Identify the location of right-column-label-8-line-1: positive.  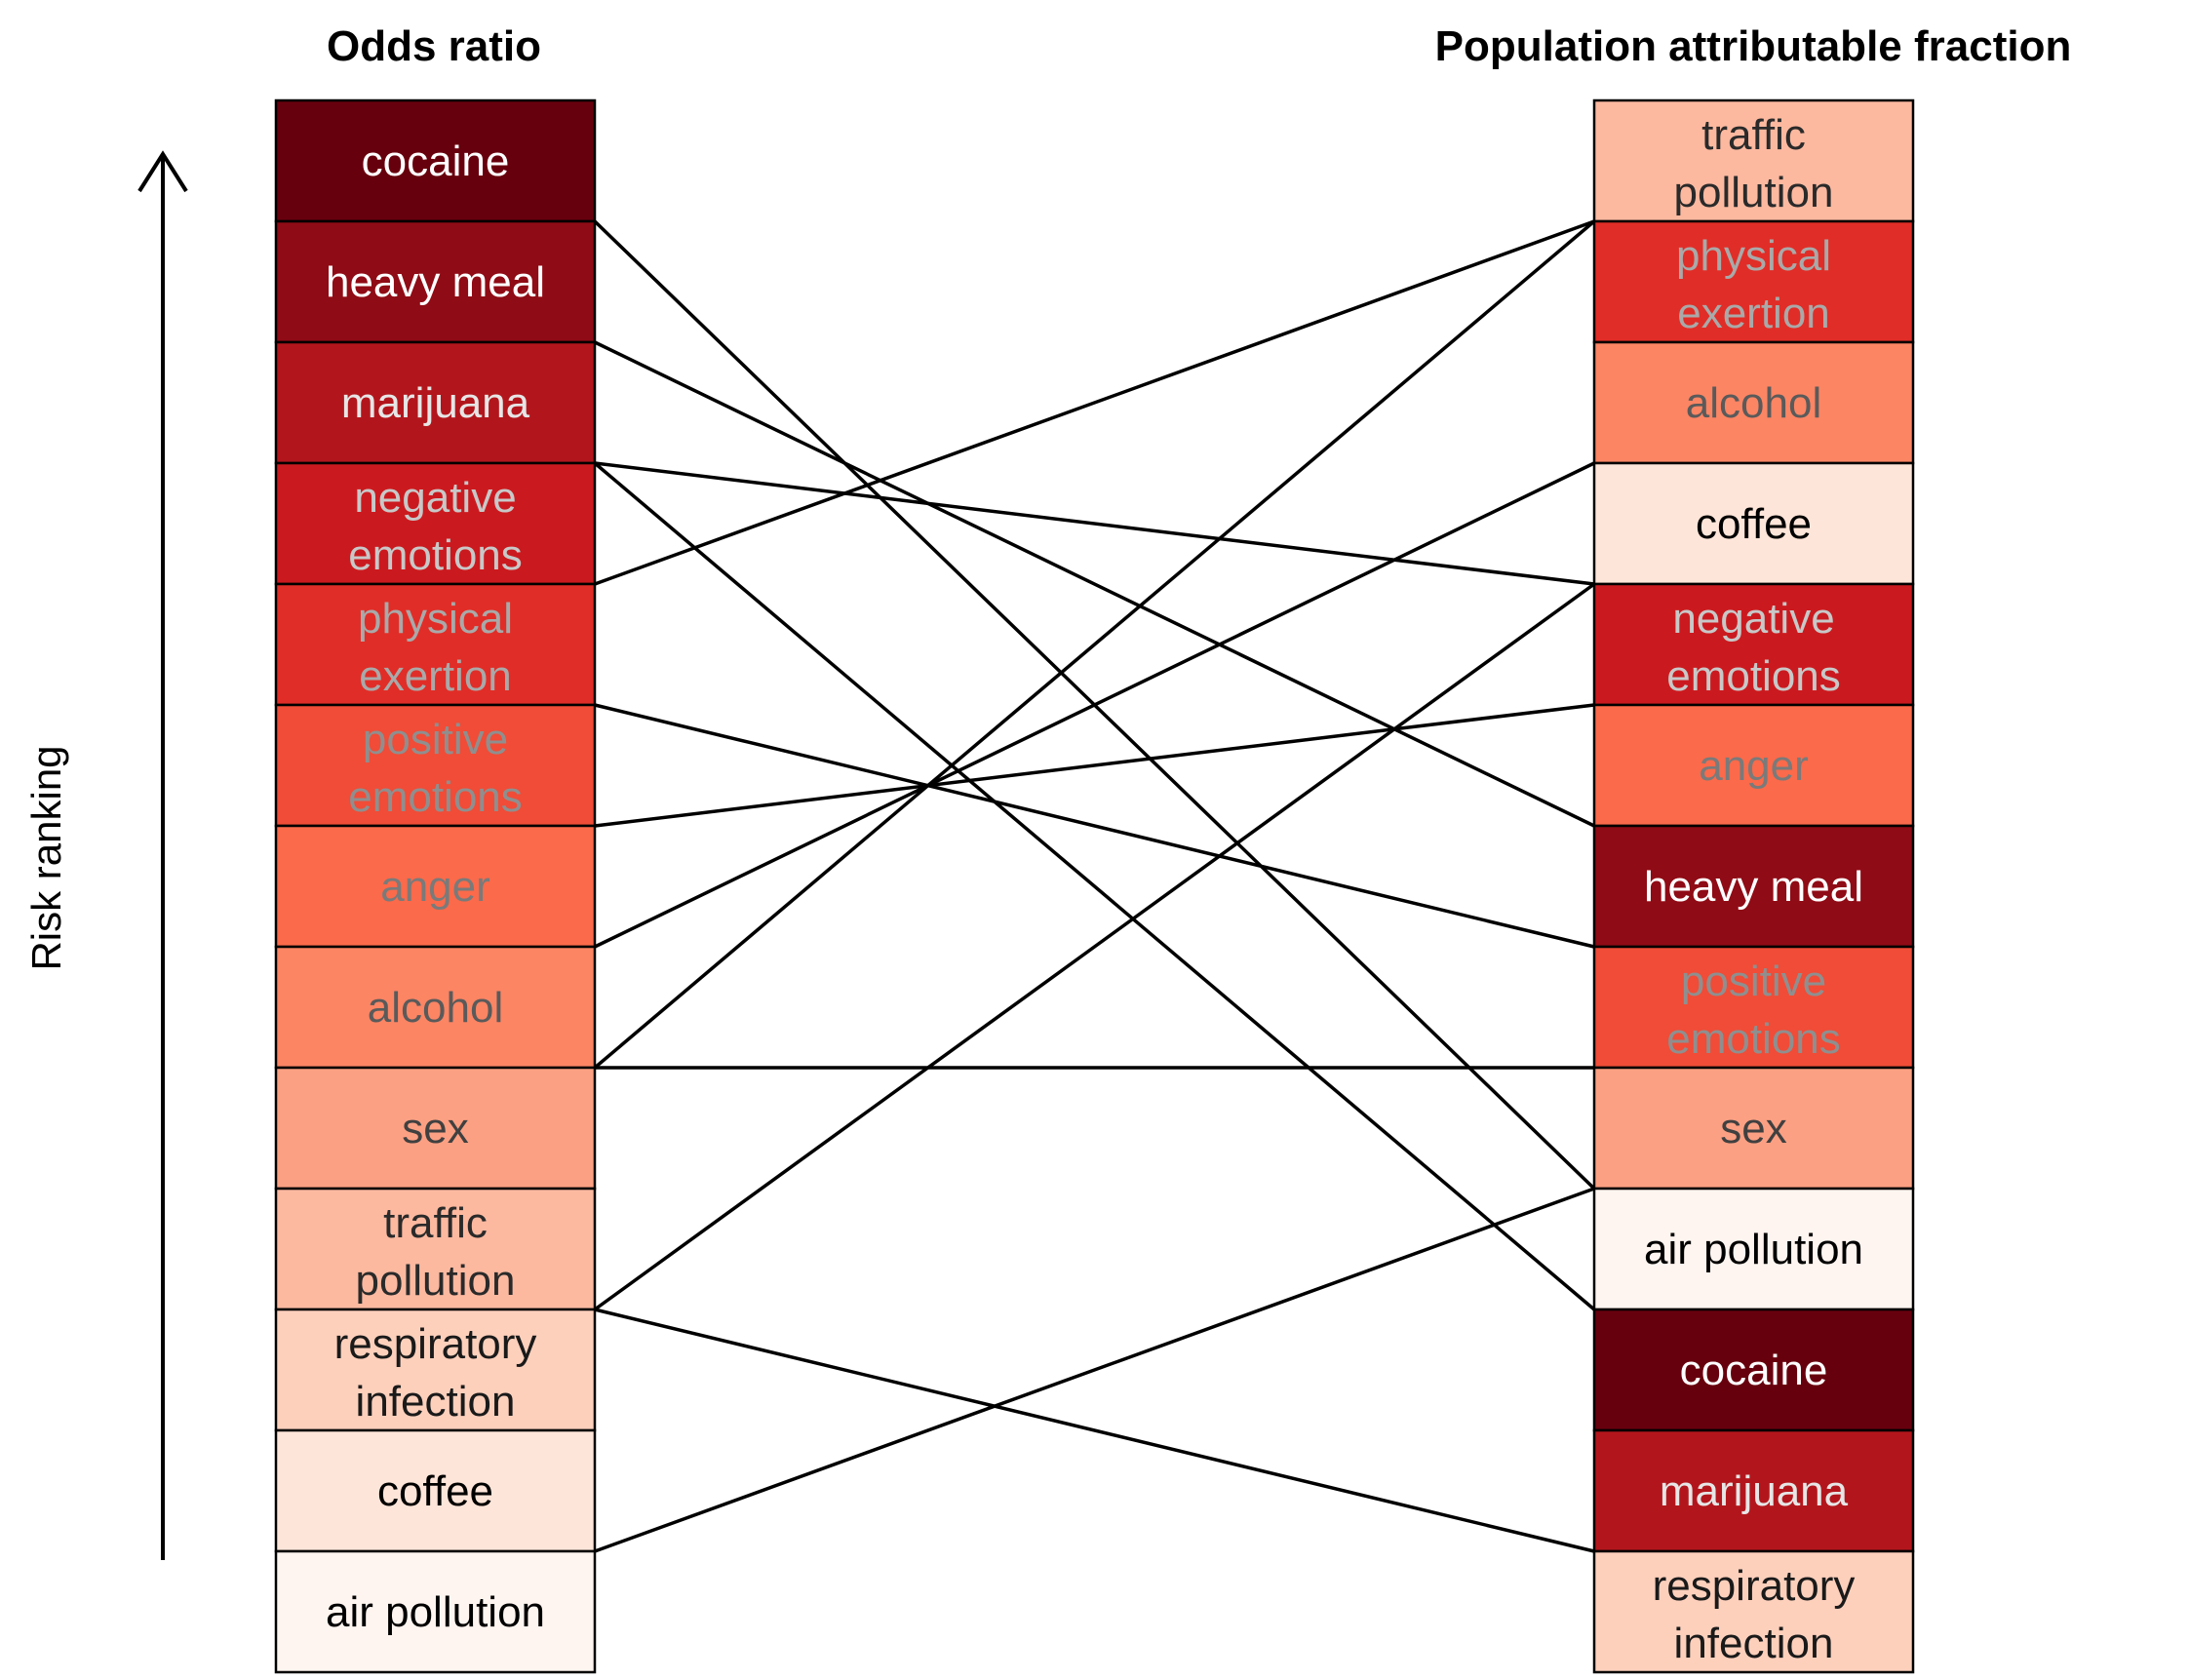
(1753, 981).